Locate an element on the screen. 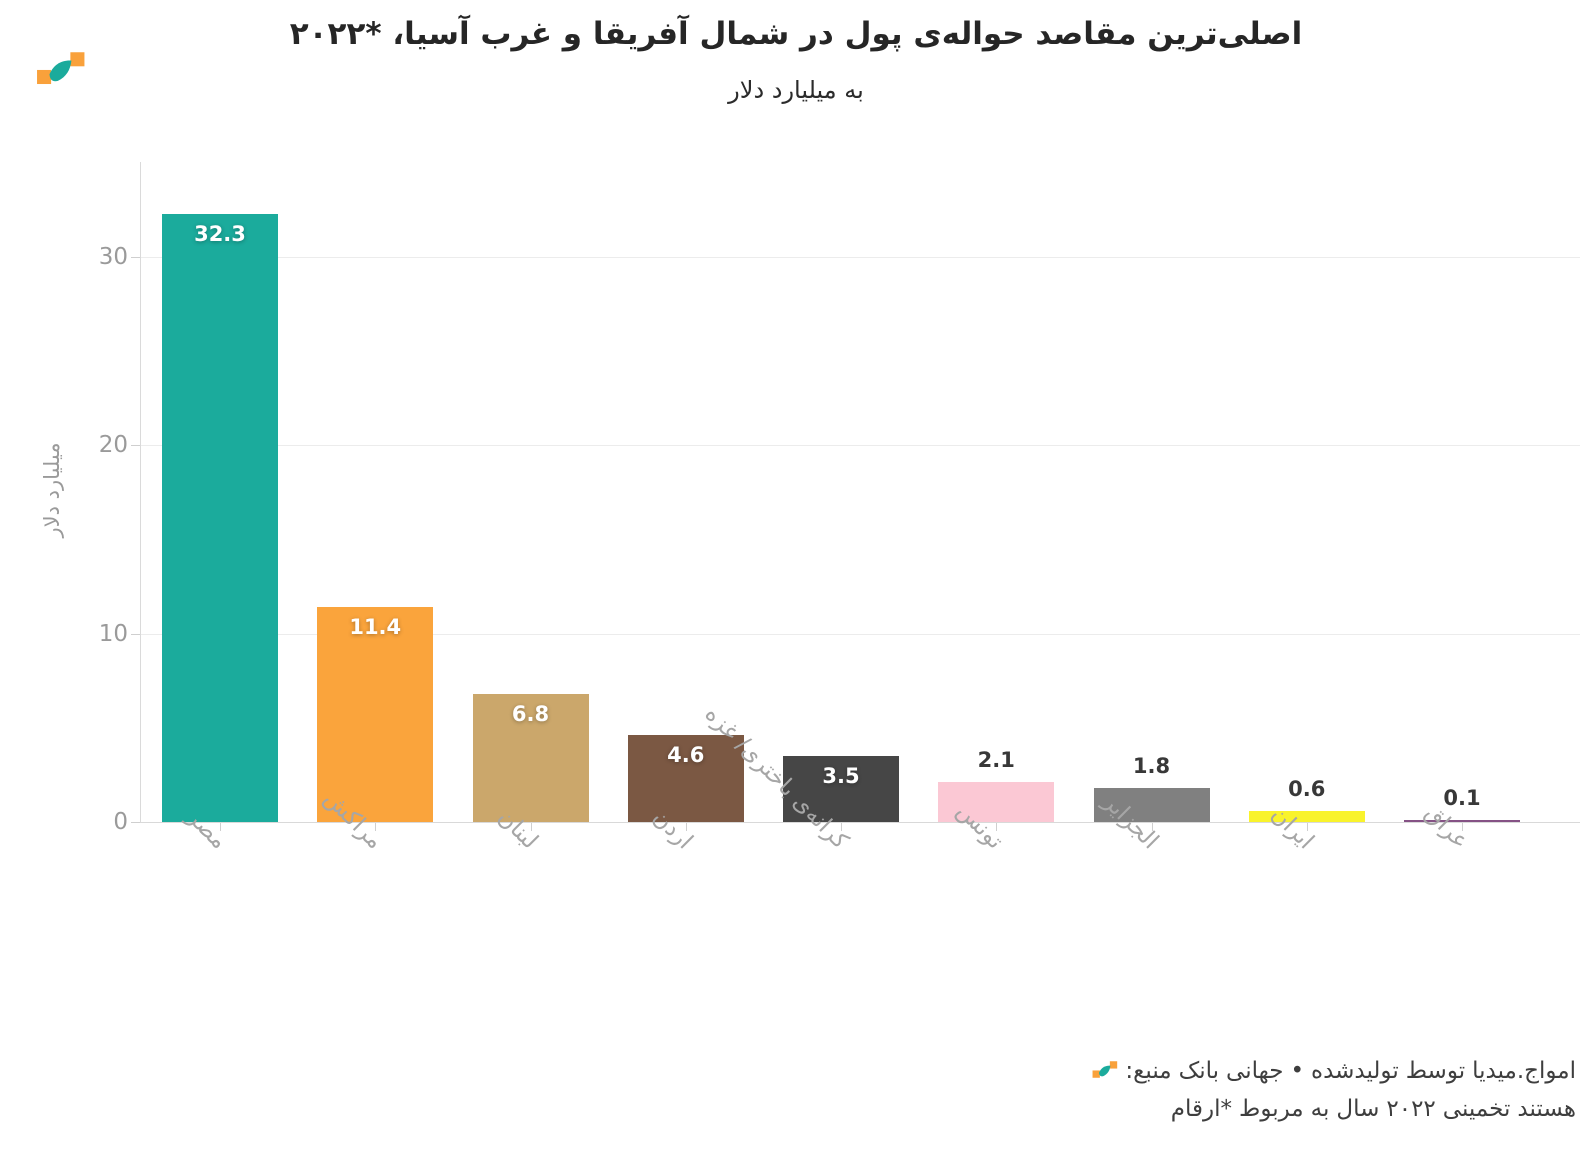 The width and height of the screenshot is (1592, 1150). footer-word: • is located at coordinates (1297, 1070).